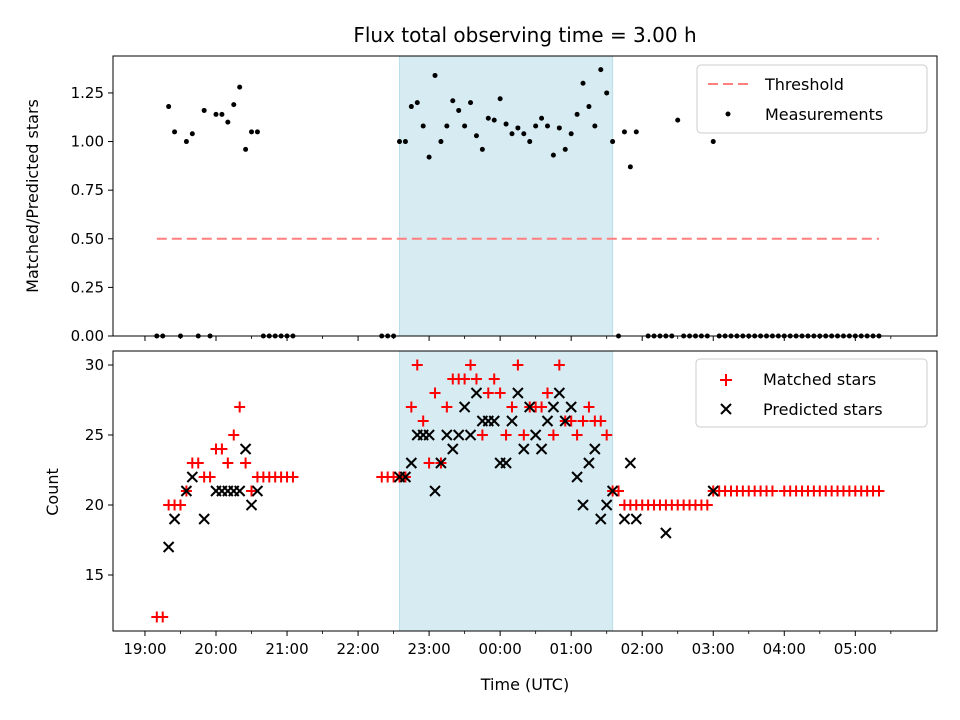  What do you see at coordinates (87, 190) in the screenshot?
I see `y-tick-label: 0.75` at bounding box center [87, 190].